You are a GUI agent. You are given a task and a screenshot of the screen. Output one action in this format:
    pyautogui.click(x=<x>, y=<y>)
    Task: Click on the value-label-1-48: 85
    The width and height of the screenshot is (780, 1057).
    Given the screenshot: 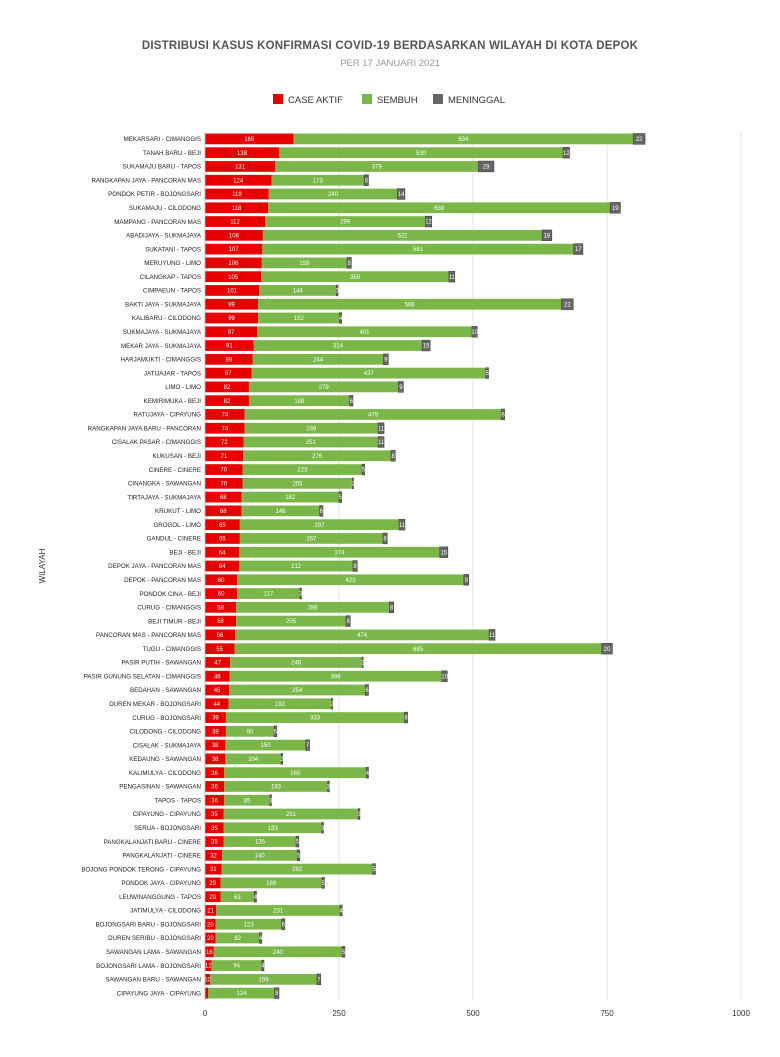 What is the action you would take?
    pyautogui.click(x=247, y=801)
    